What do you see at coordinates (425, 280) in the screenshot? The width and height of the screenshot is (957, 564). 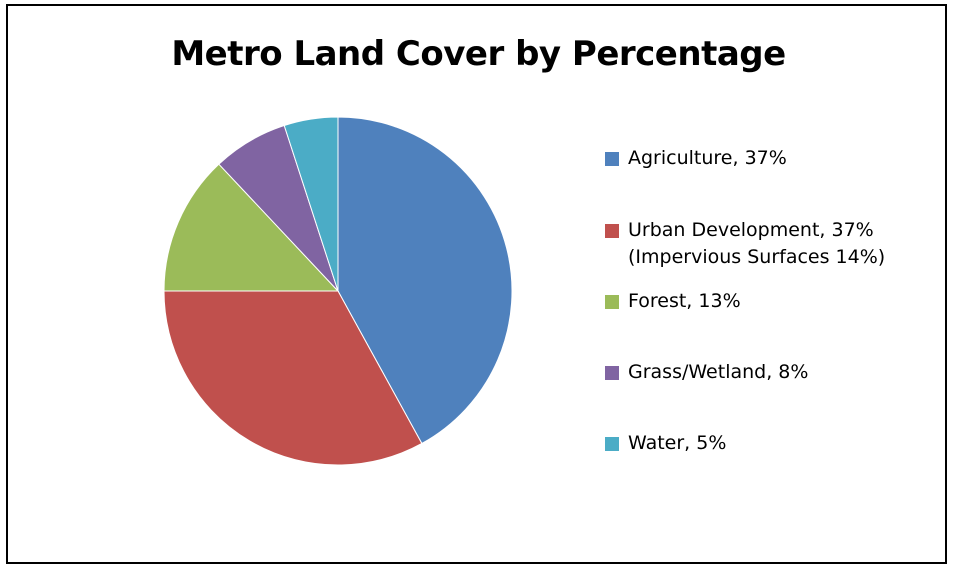 I see `pie-slice-agriculture` at bounding box center [425, 280].